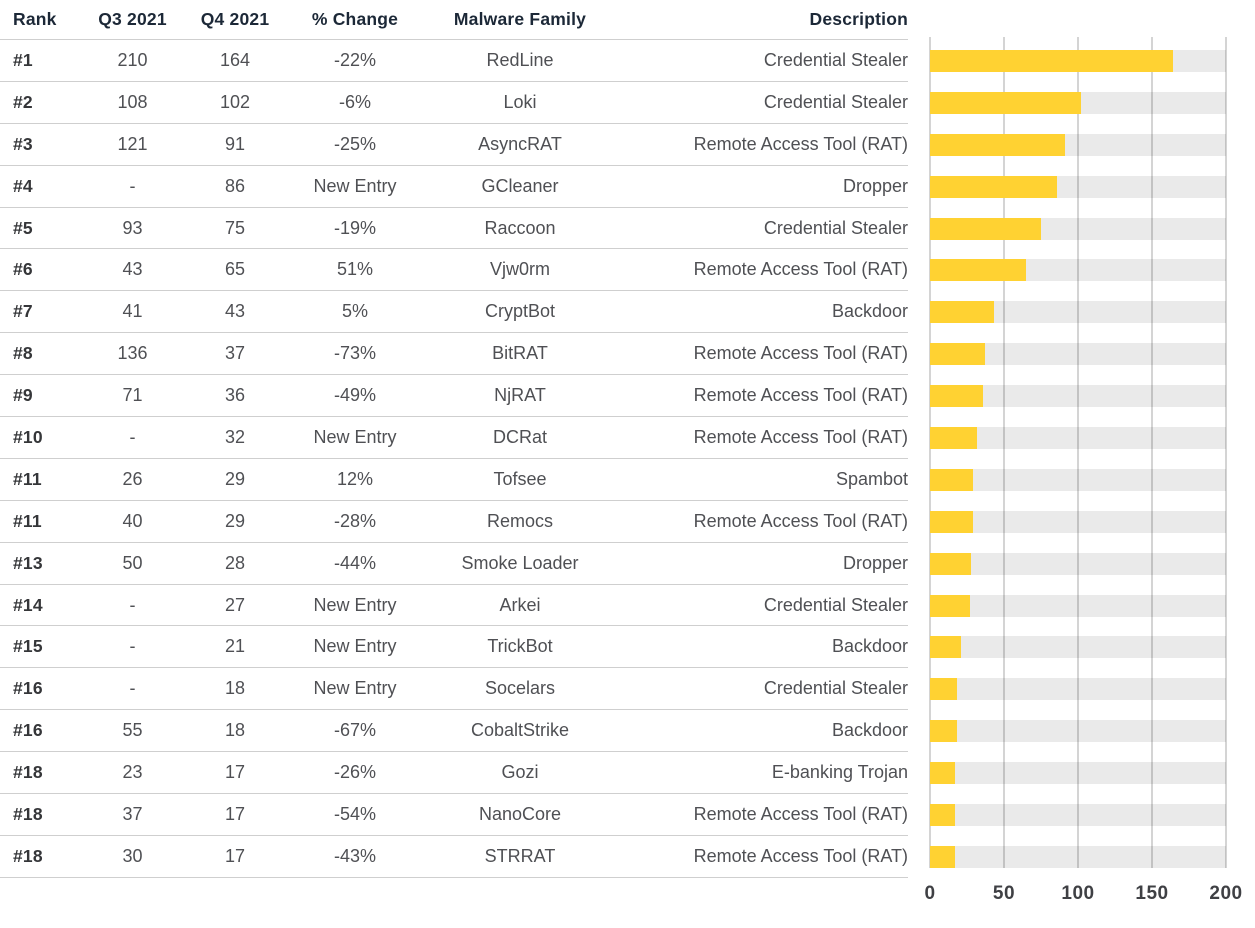 Image resolution: width=1255 pixels, height=928 pixels. What do you see at coordinates (28, 813) in the screenshot?
I see `cell-rank: #18` at bounding box center [28, 813].